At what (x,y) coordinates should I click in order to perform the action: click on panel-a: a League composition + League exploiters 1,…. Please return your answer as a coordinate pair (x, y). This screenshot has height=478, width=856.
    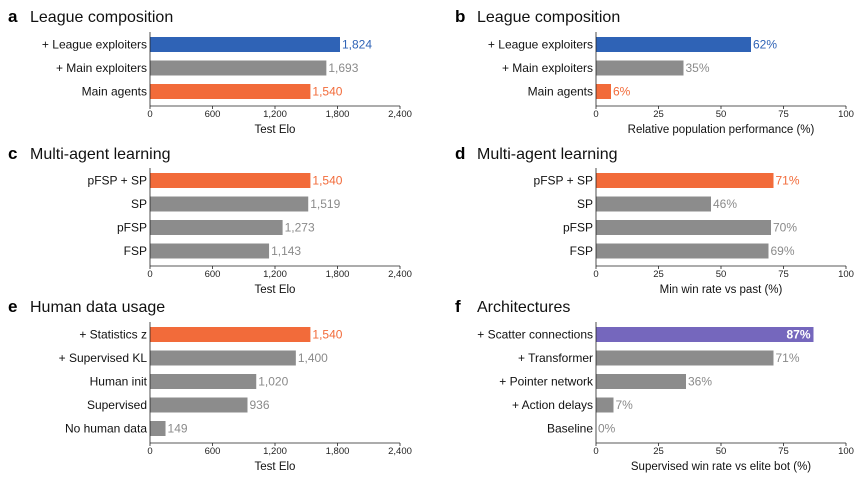
    Looking at the image, I should click on (210, 71).